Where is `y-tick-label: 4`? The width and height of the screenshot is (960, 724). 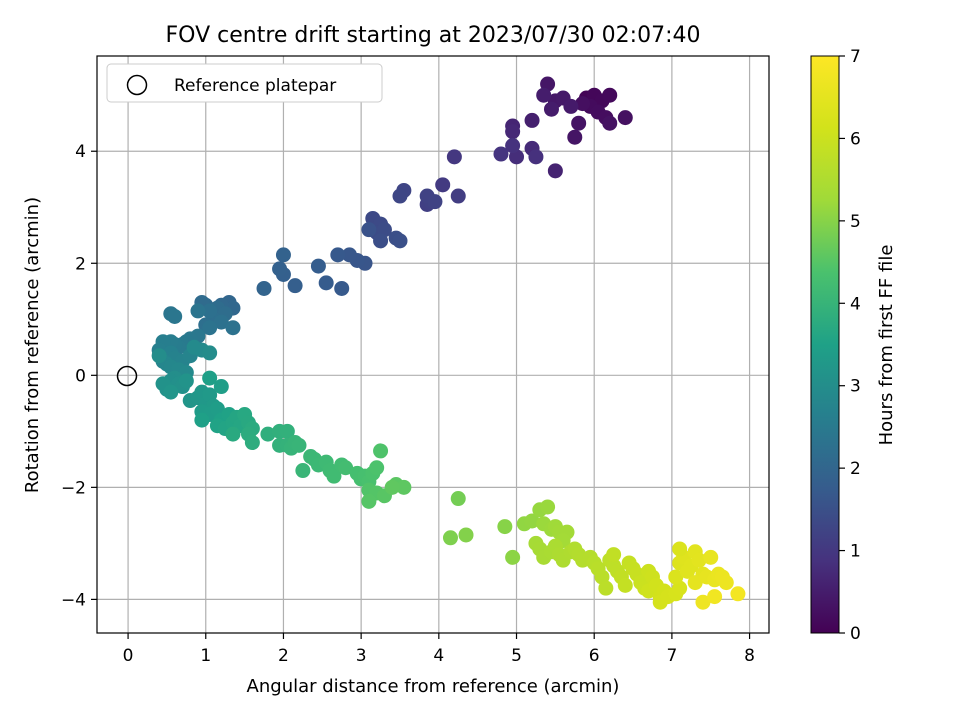
y-tick-label: 4 is located at coordinates (80, 152).